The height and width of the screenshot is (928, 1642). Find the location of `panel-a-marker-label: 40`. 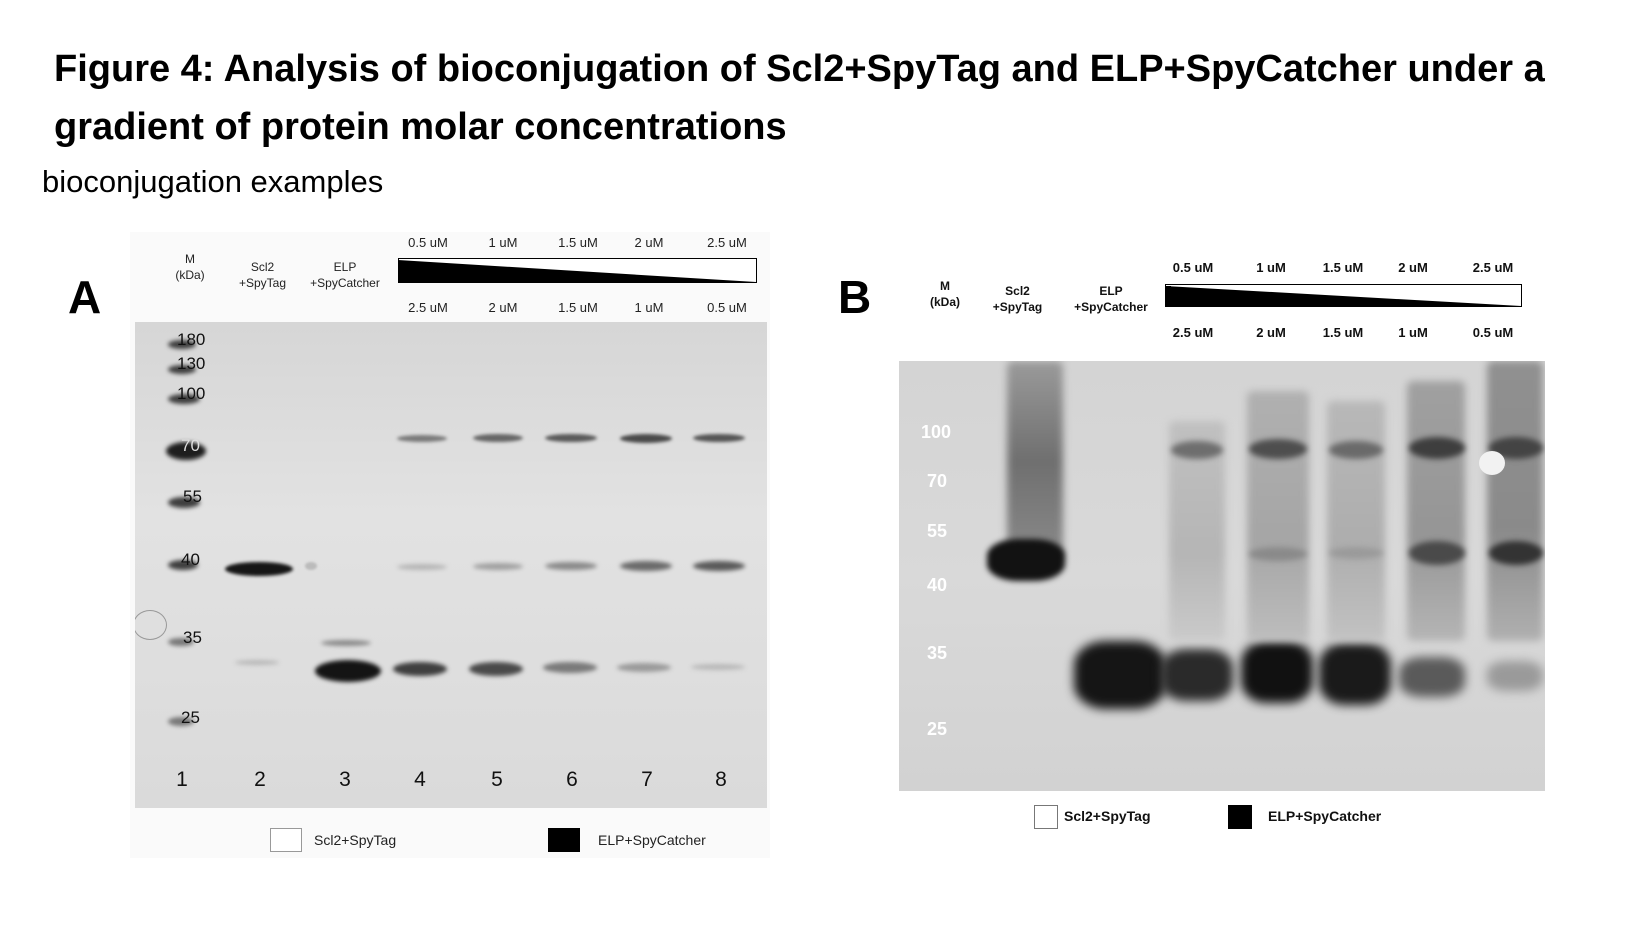

panel-a-marker-label: 40 is located at coordinates (190, 559).